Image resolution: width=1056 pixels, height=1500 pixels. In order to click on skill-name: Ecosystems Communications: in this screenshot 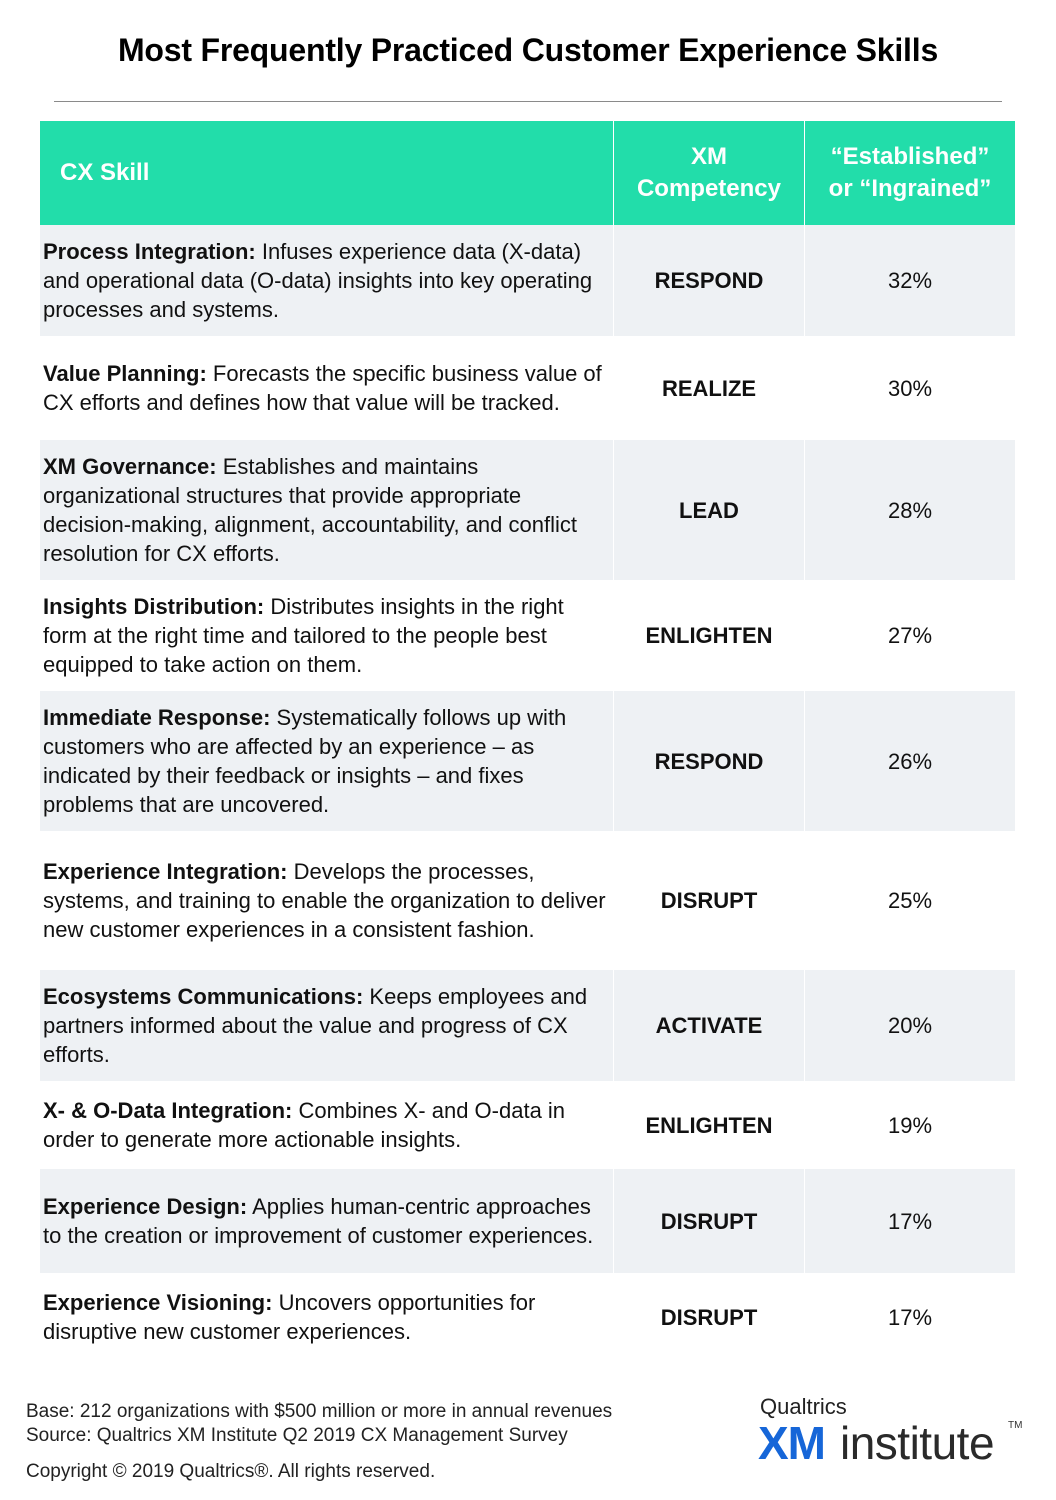, I will do `click(203, 996)`.